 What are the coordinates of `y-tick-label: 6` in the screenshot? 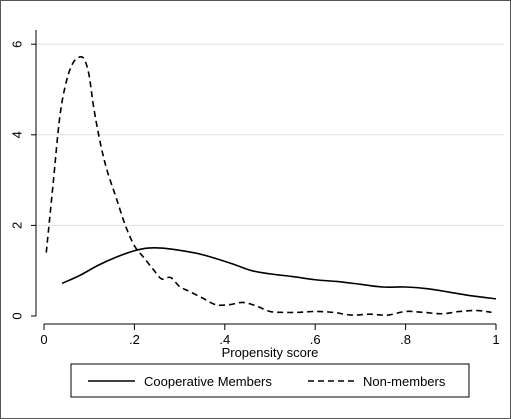 It's located at (16, 44).